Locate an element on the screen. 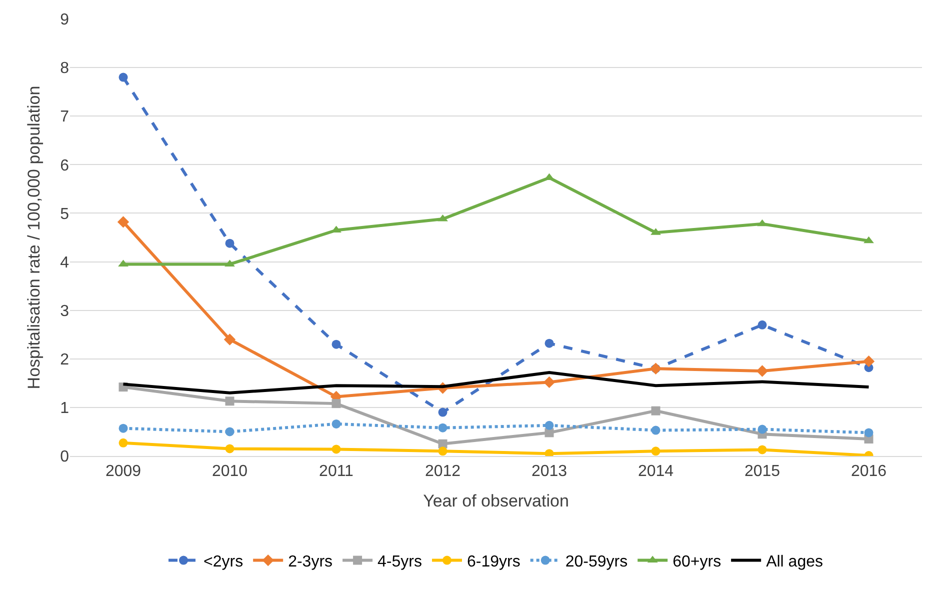 This screenshot has height=589, width=942. y-tick-label: 2 is located at coordinates (65, 359).